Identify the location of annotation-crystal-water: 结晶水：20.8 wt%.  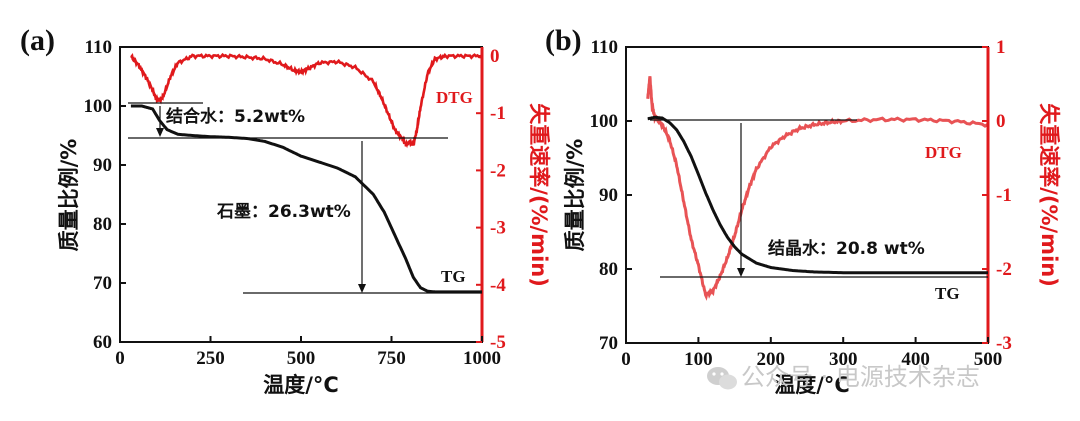
(846, 248).